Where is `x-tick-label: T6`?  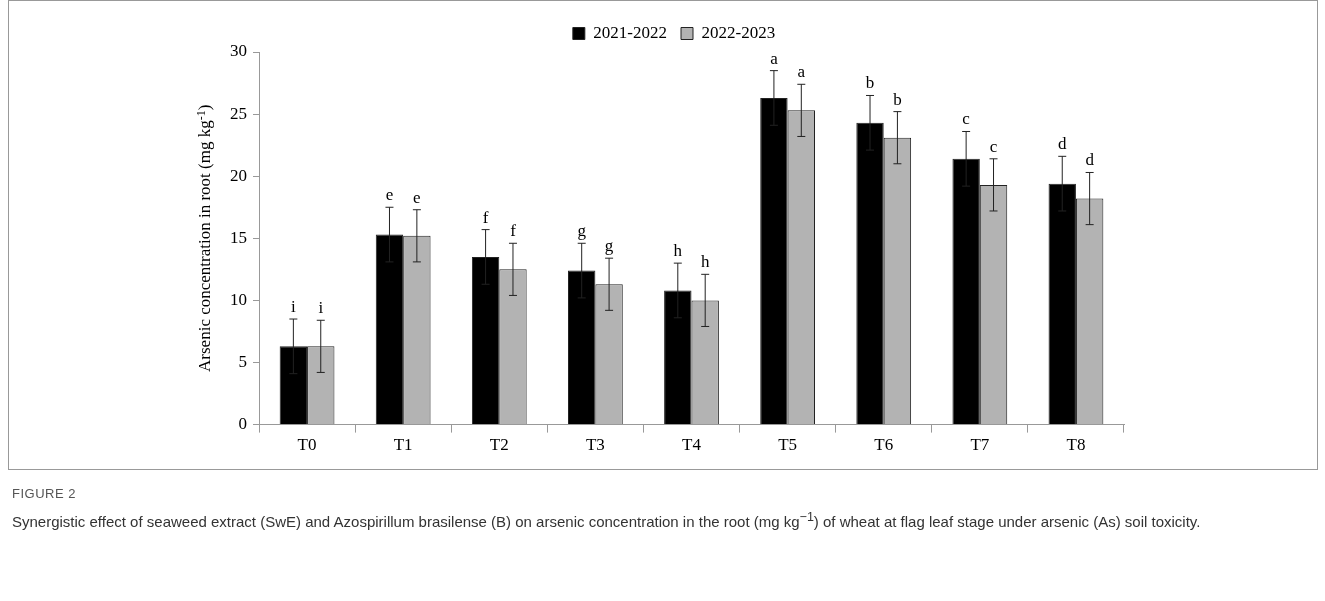 x-tick-label: T6 is located at coordinates (884, 445).